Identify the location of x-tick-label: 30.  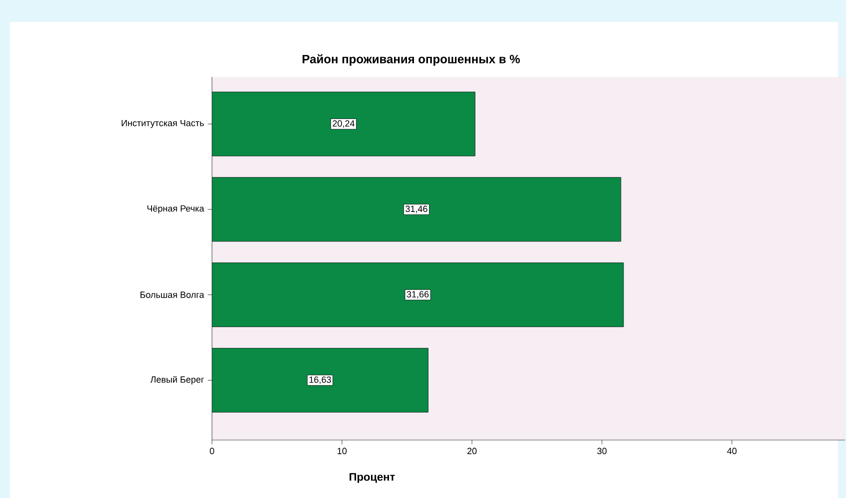
(602, 451).